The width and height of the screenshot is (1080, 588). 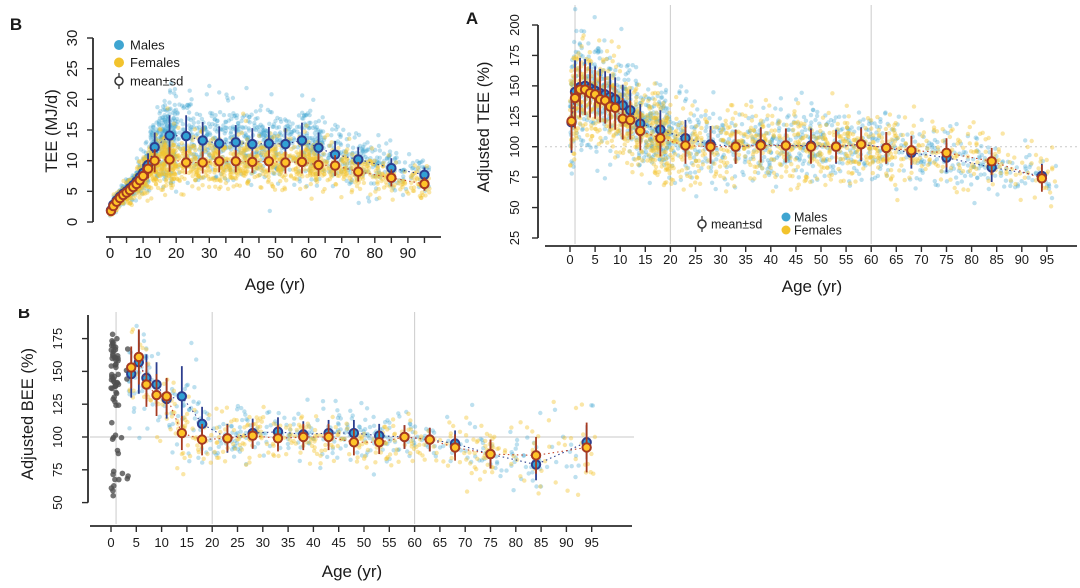 I want to click on y-tick-labels: 0 5 10 15 20 25 30, so click(x=72, y=128).